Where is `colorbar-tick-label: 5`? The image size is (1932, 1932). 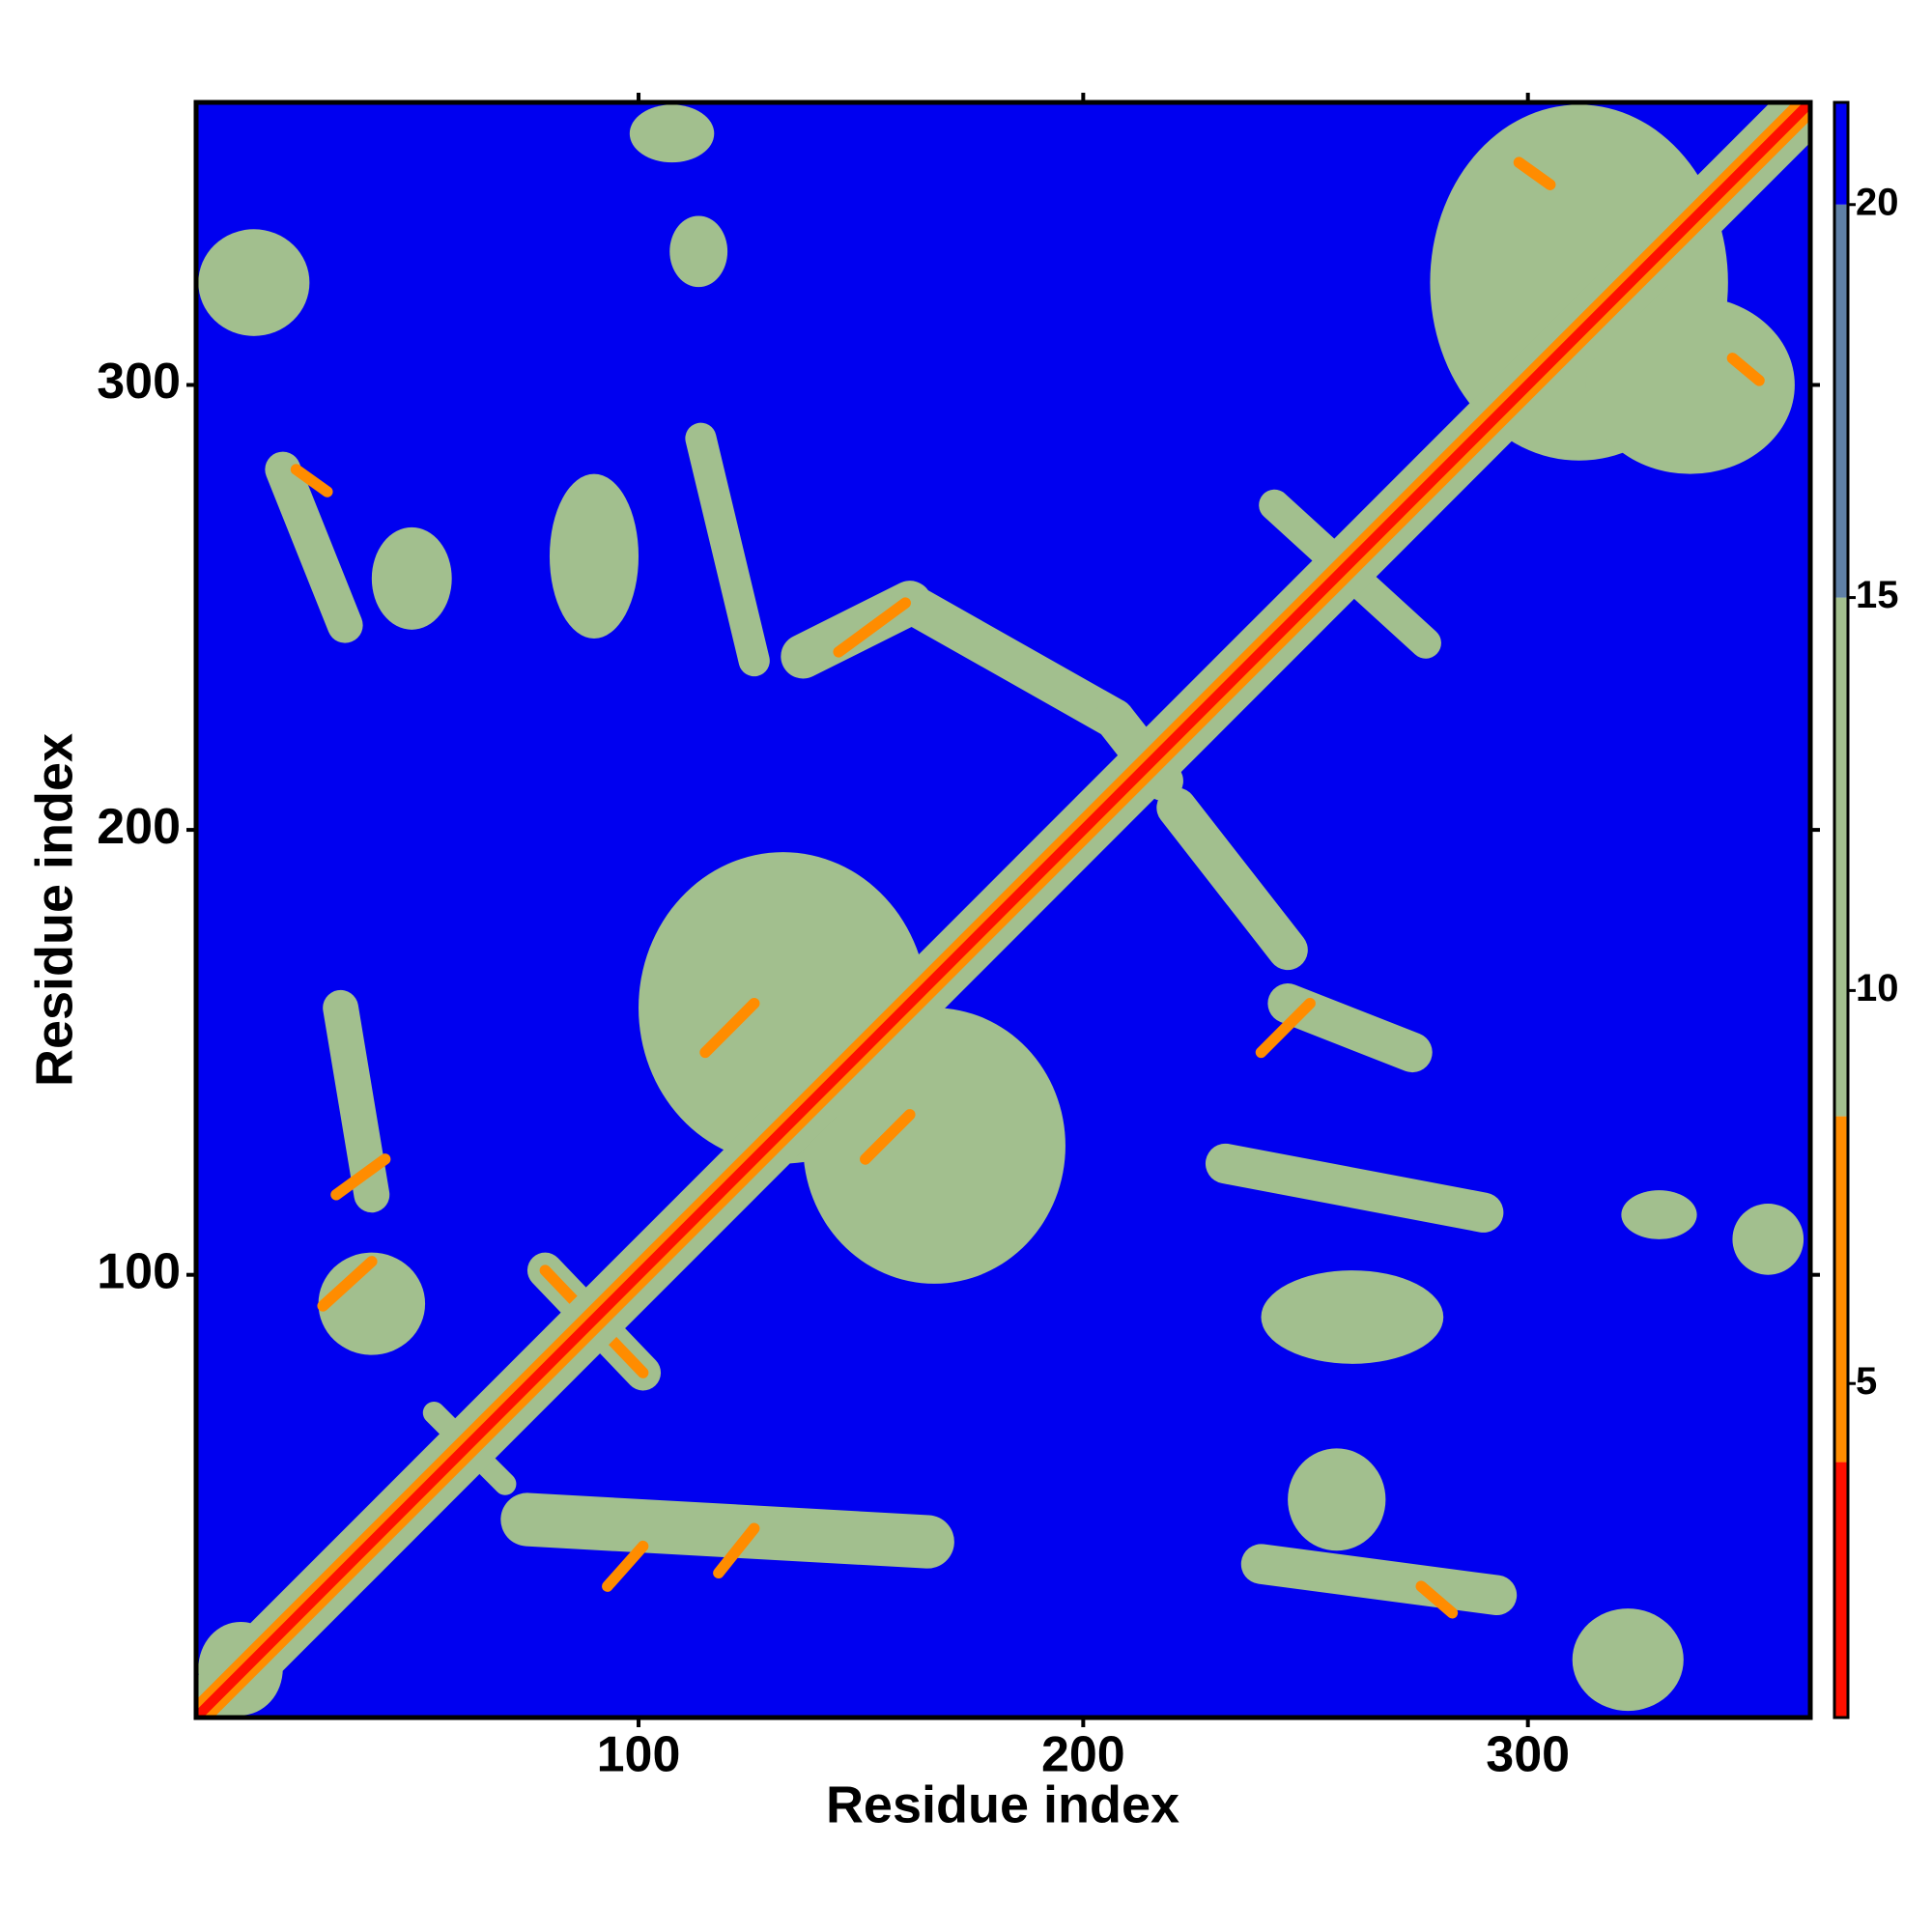 colorbar-tick-label: 5 is located at coordinates (1866, 1381).